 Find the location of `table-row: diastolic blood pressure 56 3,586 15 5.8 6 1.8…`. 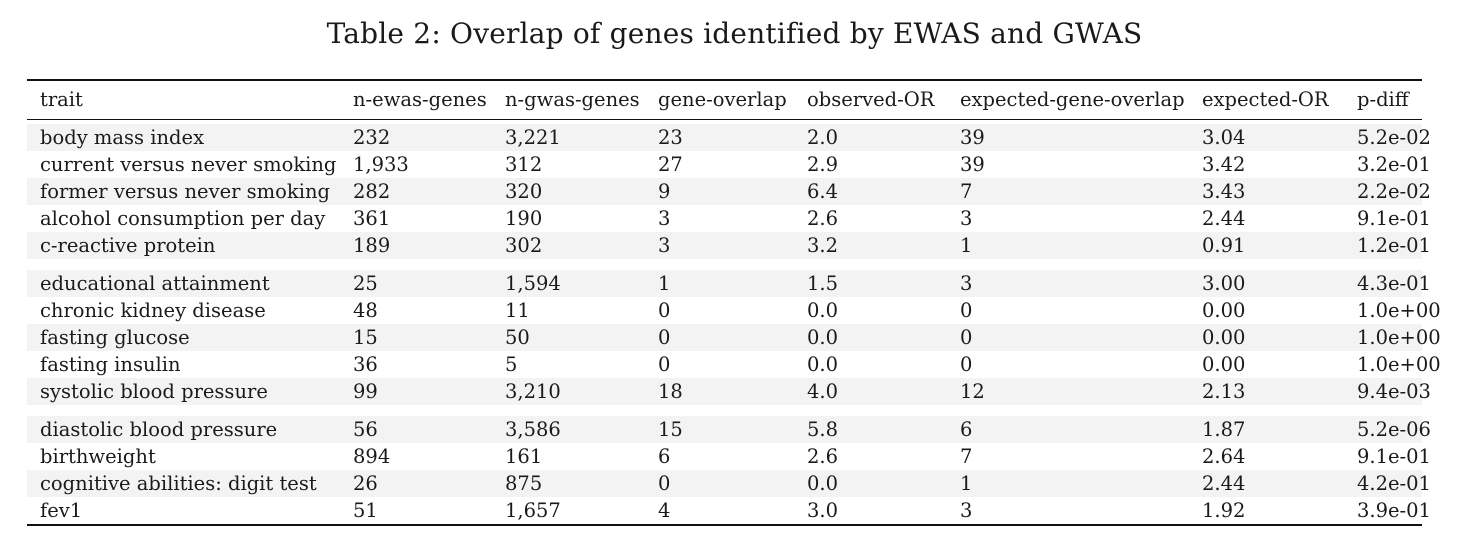

table-row: diastolic blood pressure 56 3,586 15 5.8 6 1.8… is located at coordinates (729, 429).